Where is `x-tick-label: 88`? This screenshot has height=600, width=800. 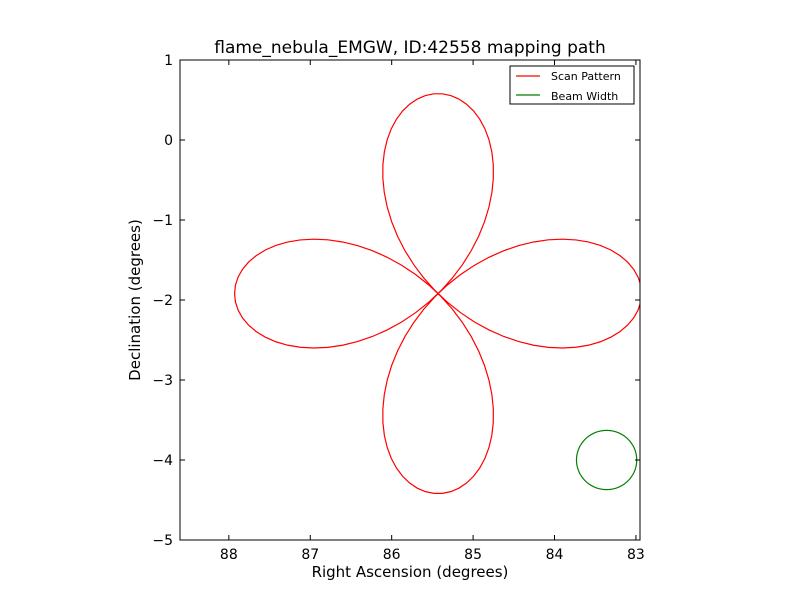 x-tick-label: 88 is located at coordinates (229, 555).